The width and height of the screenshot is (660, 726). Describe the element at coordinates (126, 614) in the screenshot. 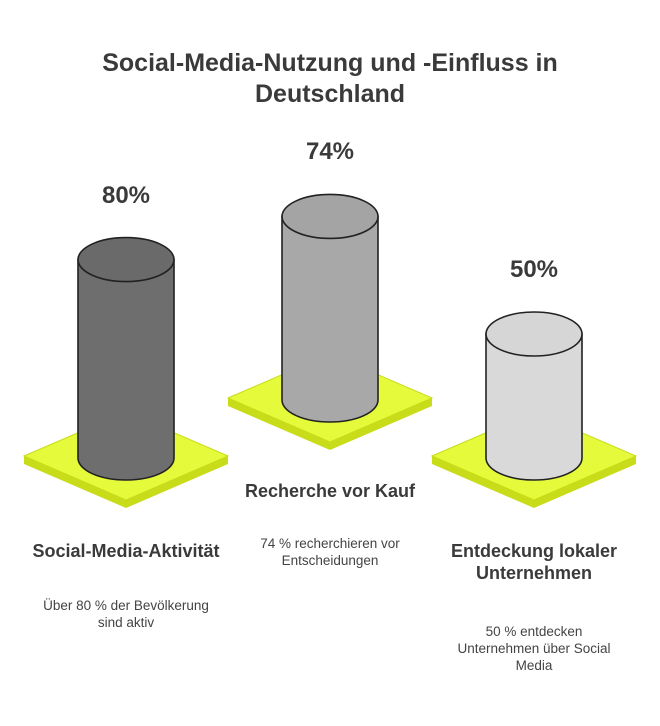

I see `item-description-1: Über 80 % der Bevölkerung sind aktiv` at that location.